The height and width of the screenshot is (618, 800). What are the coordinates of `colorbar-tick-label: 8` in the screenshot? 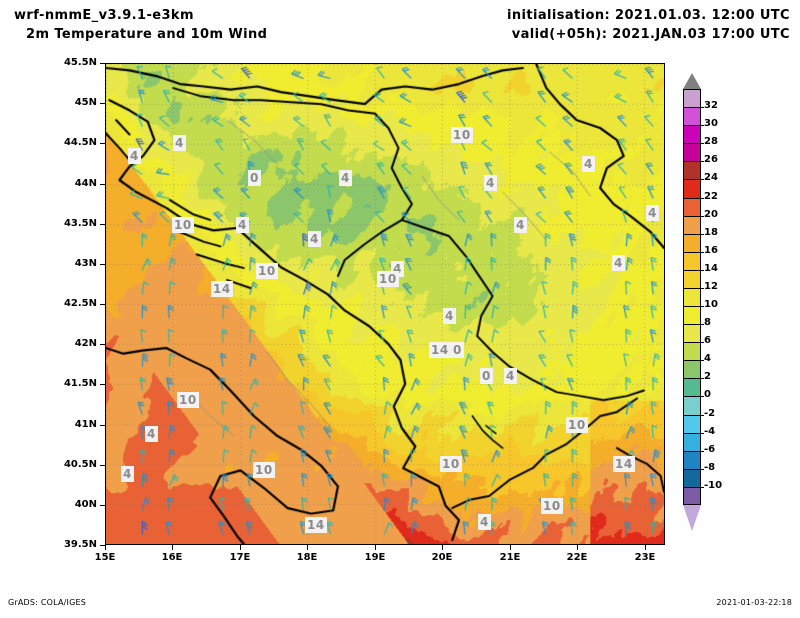 It's located at (707, 322).